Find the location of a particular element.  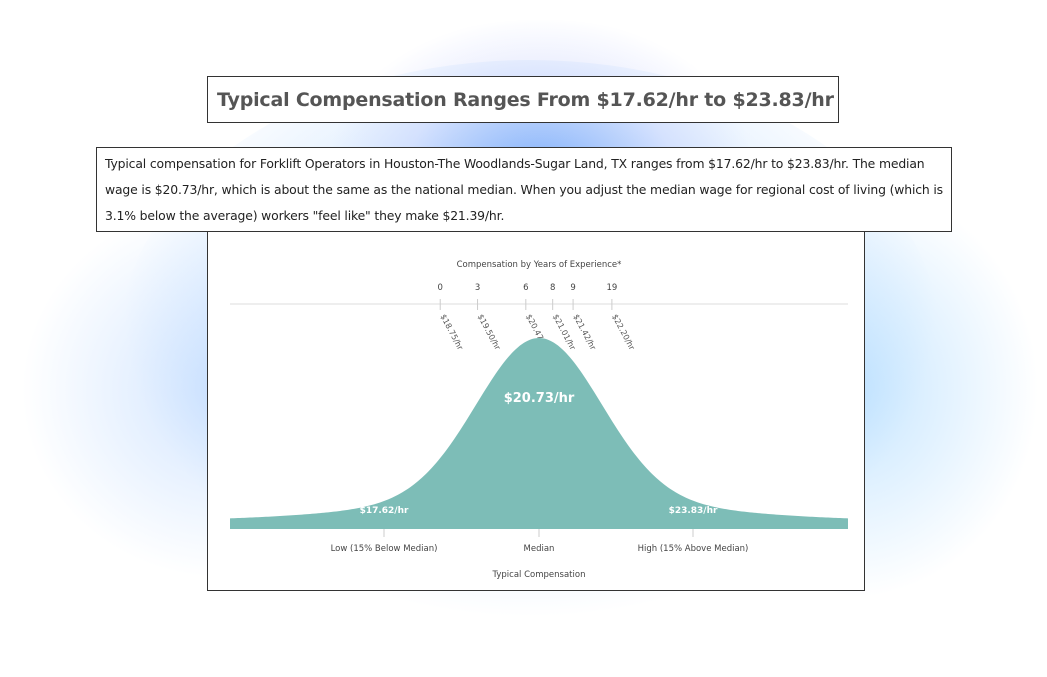

experience-years-label: 19 is located at coordinates (611, 288).